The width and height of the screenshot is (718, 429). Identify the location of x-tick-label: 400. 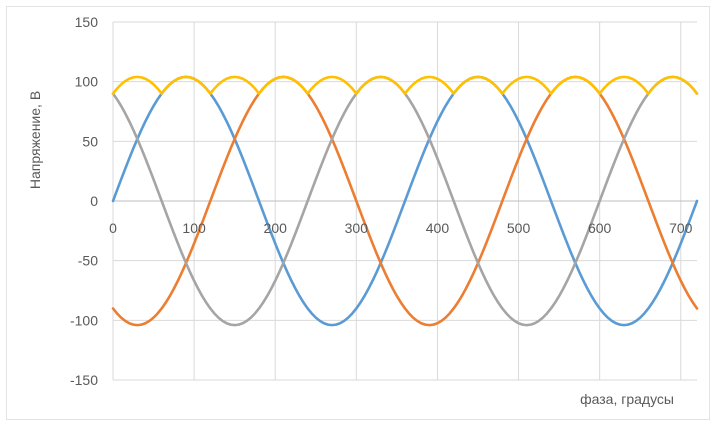
(438, 228).